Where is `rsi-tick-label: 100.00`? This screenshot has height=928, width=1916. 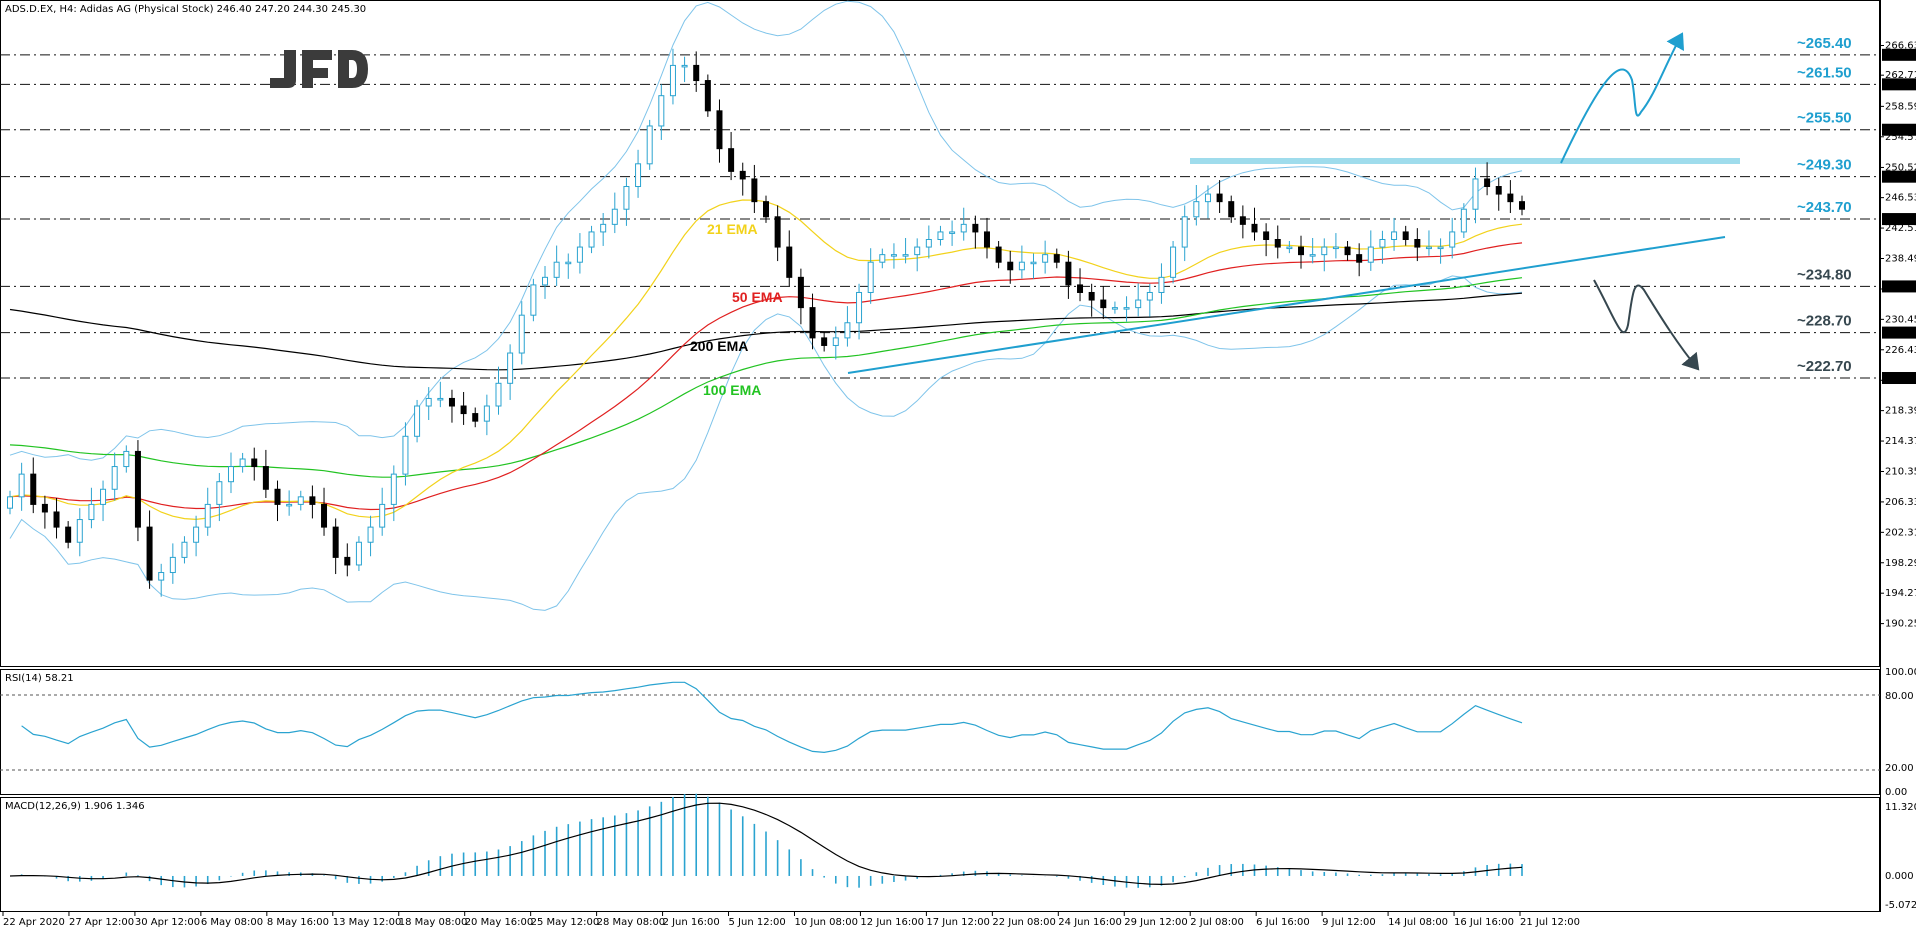 rsi-tick-label: 100.00 is located at coordinates (1900, 672).